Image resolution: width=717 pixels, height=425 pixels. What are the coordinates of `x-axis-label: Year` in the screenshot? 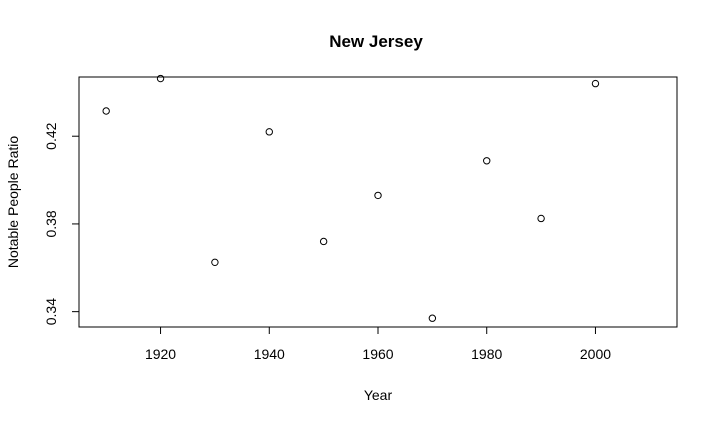 It's located at (378, 395).